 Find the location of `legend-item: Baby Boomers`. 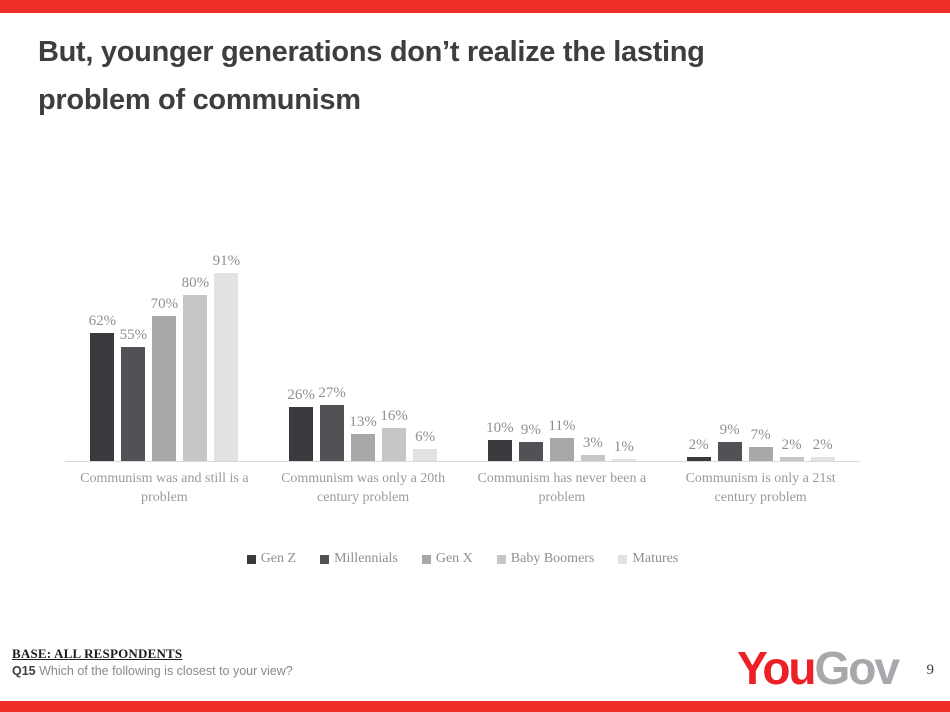

legend-item: Baby Boomers is located at coordinates (545, 559).